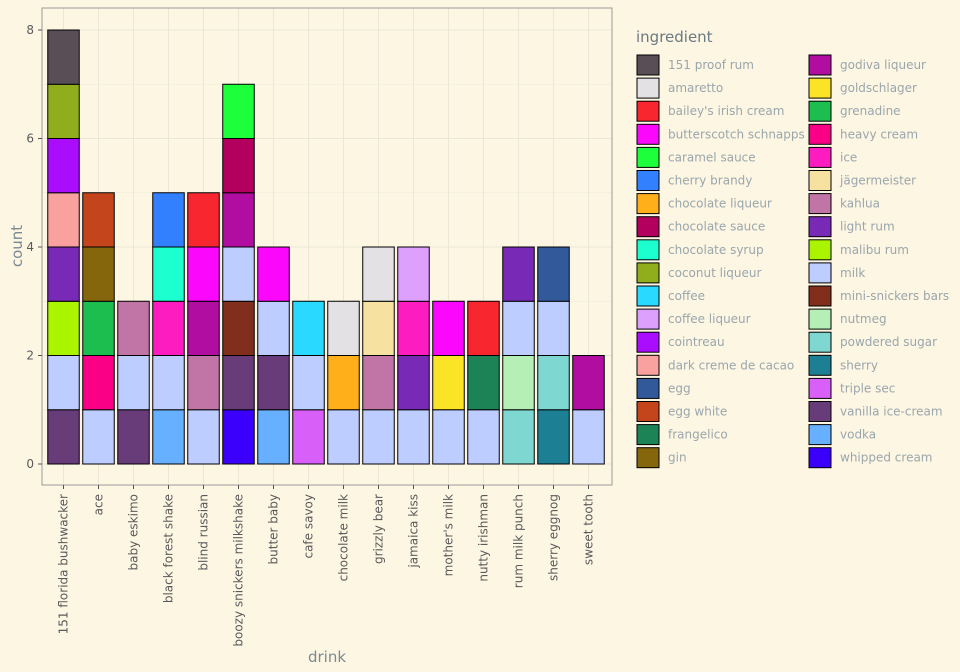  I want to click on legend-label: heavy cream, so click(879, 134).